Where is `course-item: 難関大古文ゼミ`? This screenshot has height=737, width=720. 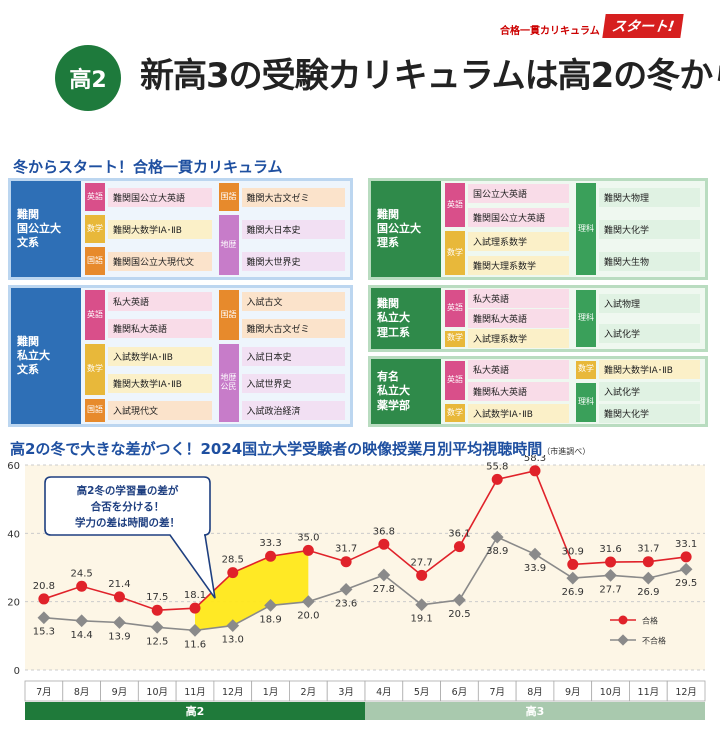
course-item: 難関大古文ゼミ is located at coordinates (293, 329).